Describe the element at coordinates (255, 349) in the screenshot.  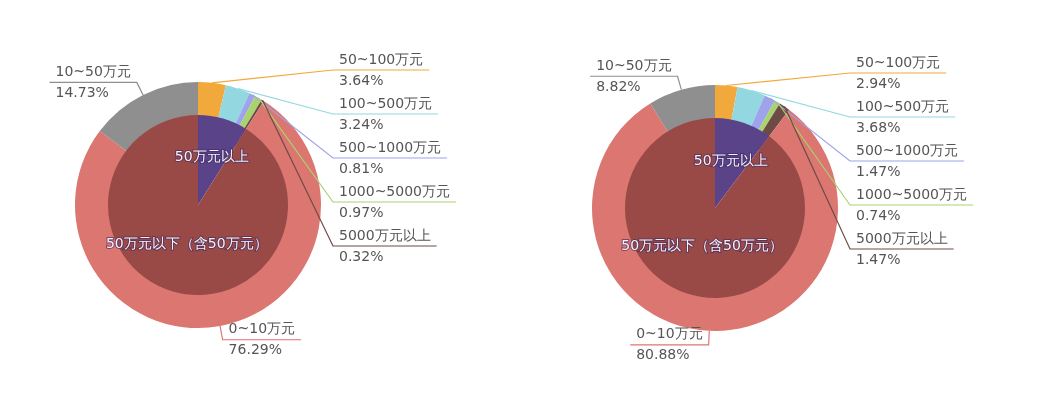
I see `data-label: 76.29%` at that location.